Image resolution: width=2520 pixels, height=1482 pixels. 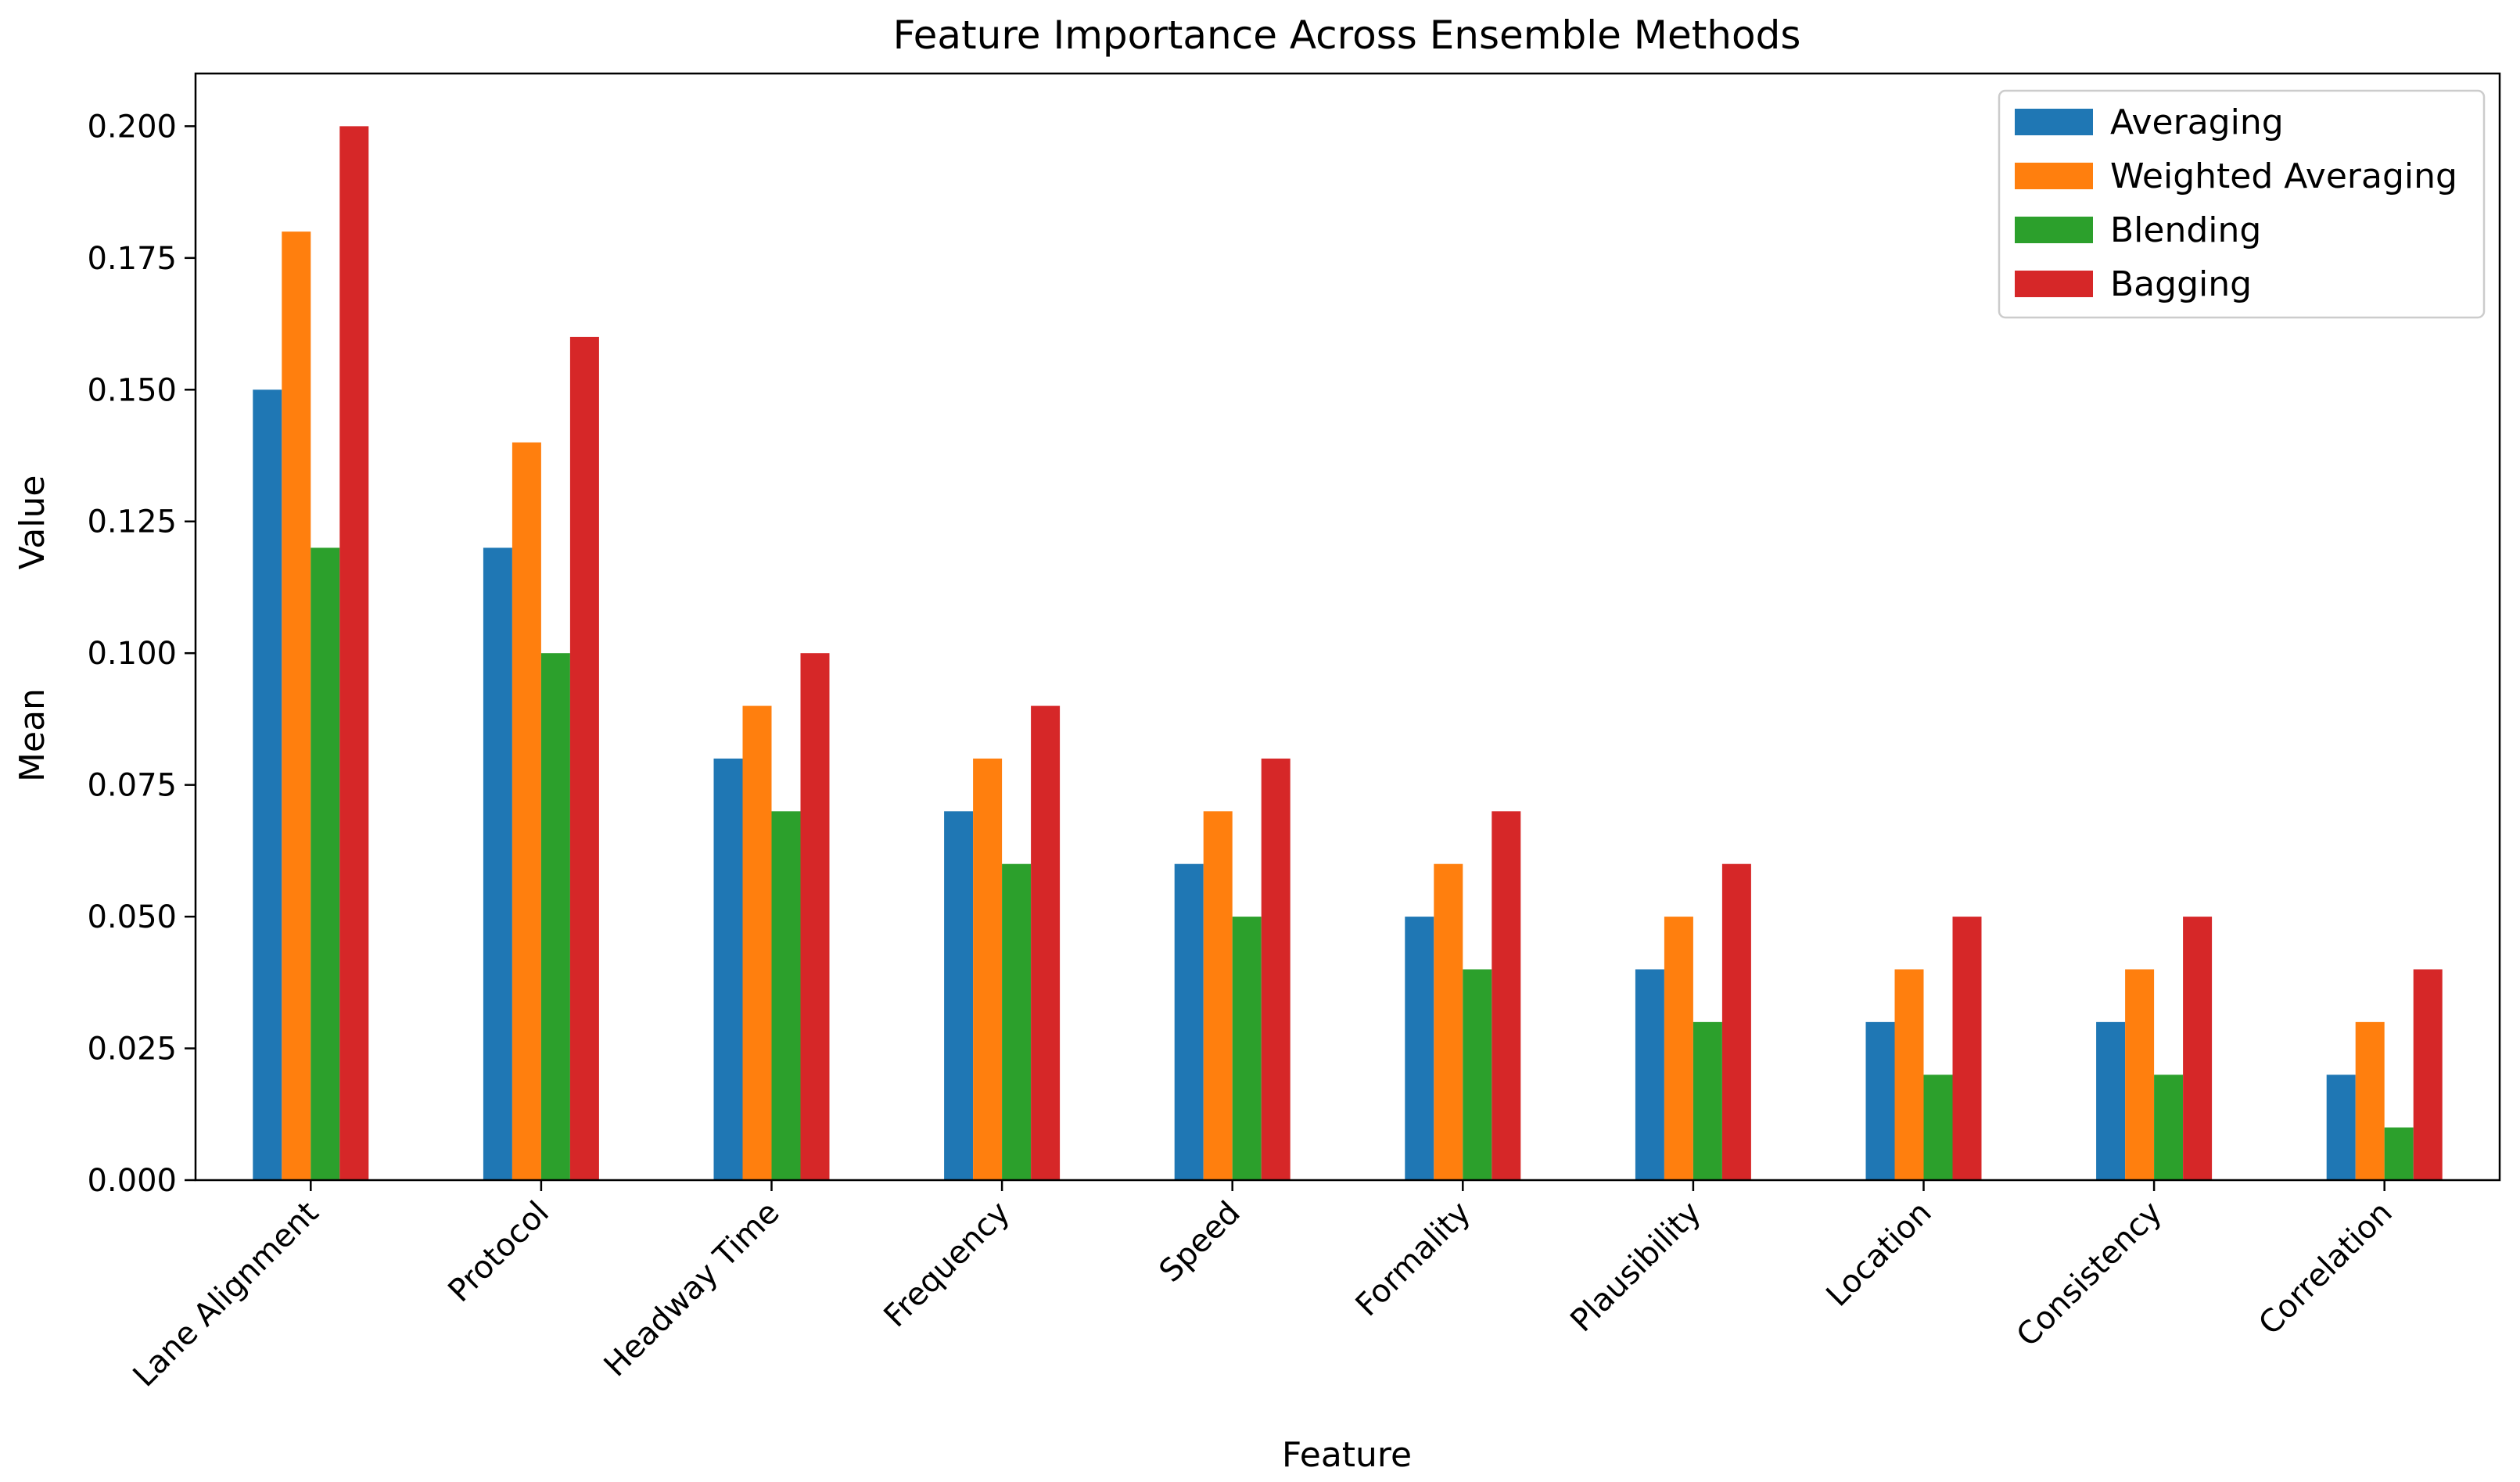 What do you see at coordinates (1189, 1021) in the screenshot?
I see `bar-averaging-speed` at bounding box center [1189, 1021].